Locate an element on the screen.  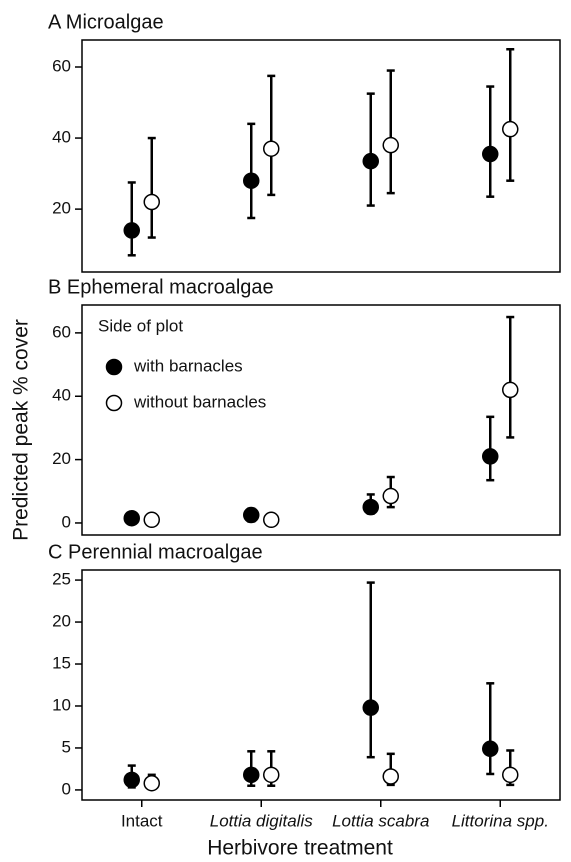
y-tick-label: 25 is located at coordinates (61, 579).